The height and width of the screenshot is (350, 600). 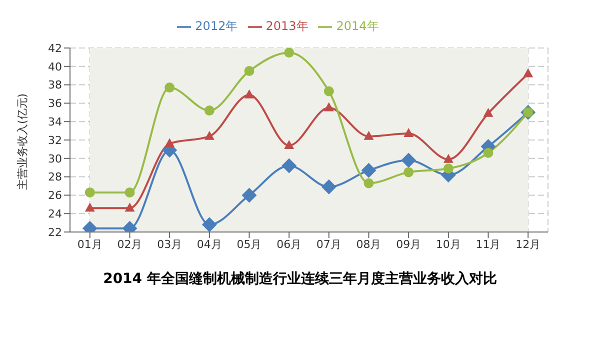 What do you see at coordinates (55, 85) in the screenshot?
I see `y-tick-label: 38` at bounding box center [55, 85].